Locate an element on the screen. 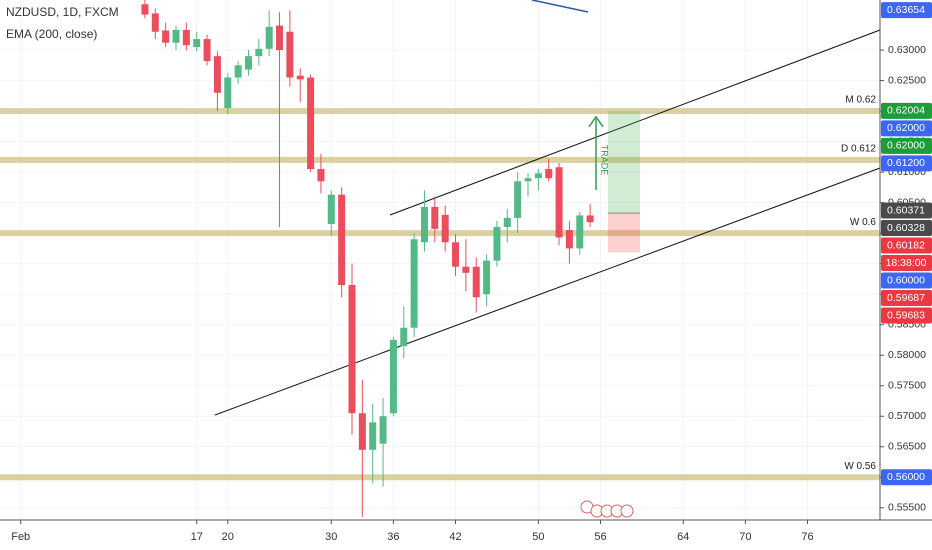 This screenshot has width=932, height=550. y-tick-label: 0.55500 is located at coordinates (907, 508).